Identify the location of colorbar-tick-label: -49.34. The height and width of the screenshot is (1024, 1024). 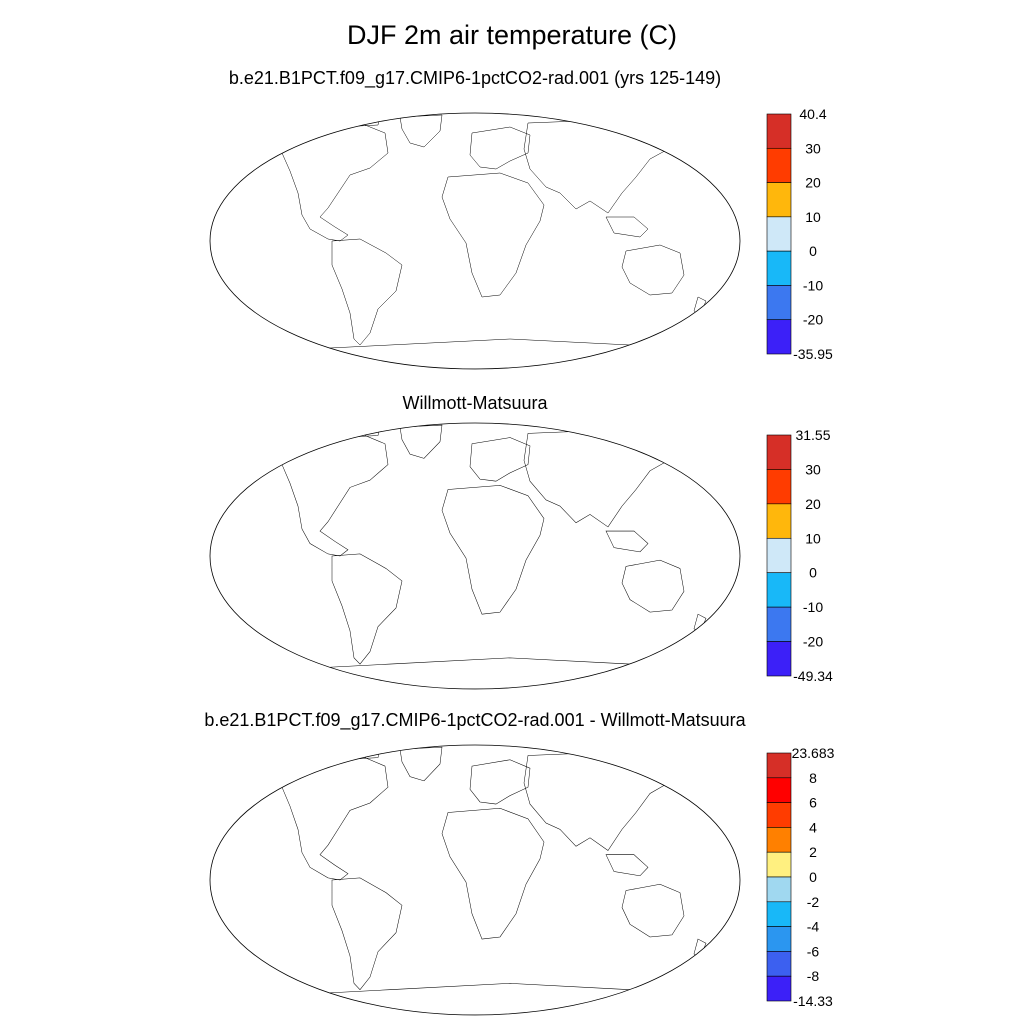
(813, 676).